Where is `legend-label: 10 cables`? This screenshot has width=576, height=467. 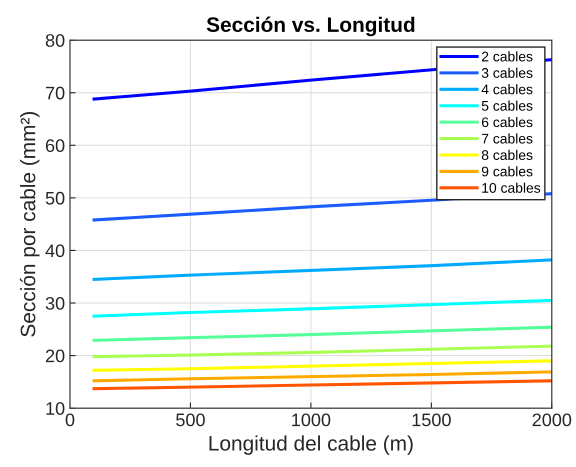
legend-label: 10 cables is located at coordinates (511, 187).